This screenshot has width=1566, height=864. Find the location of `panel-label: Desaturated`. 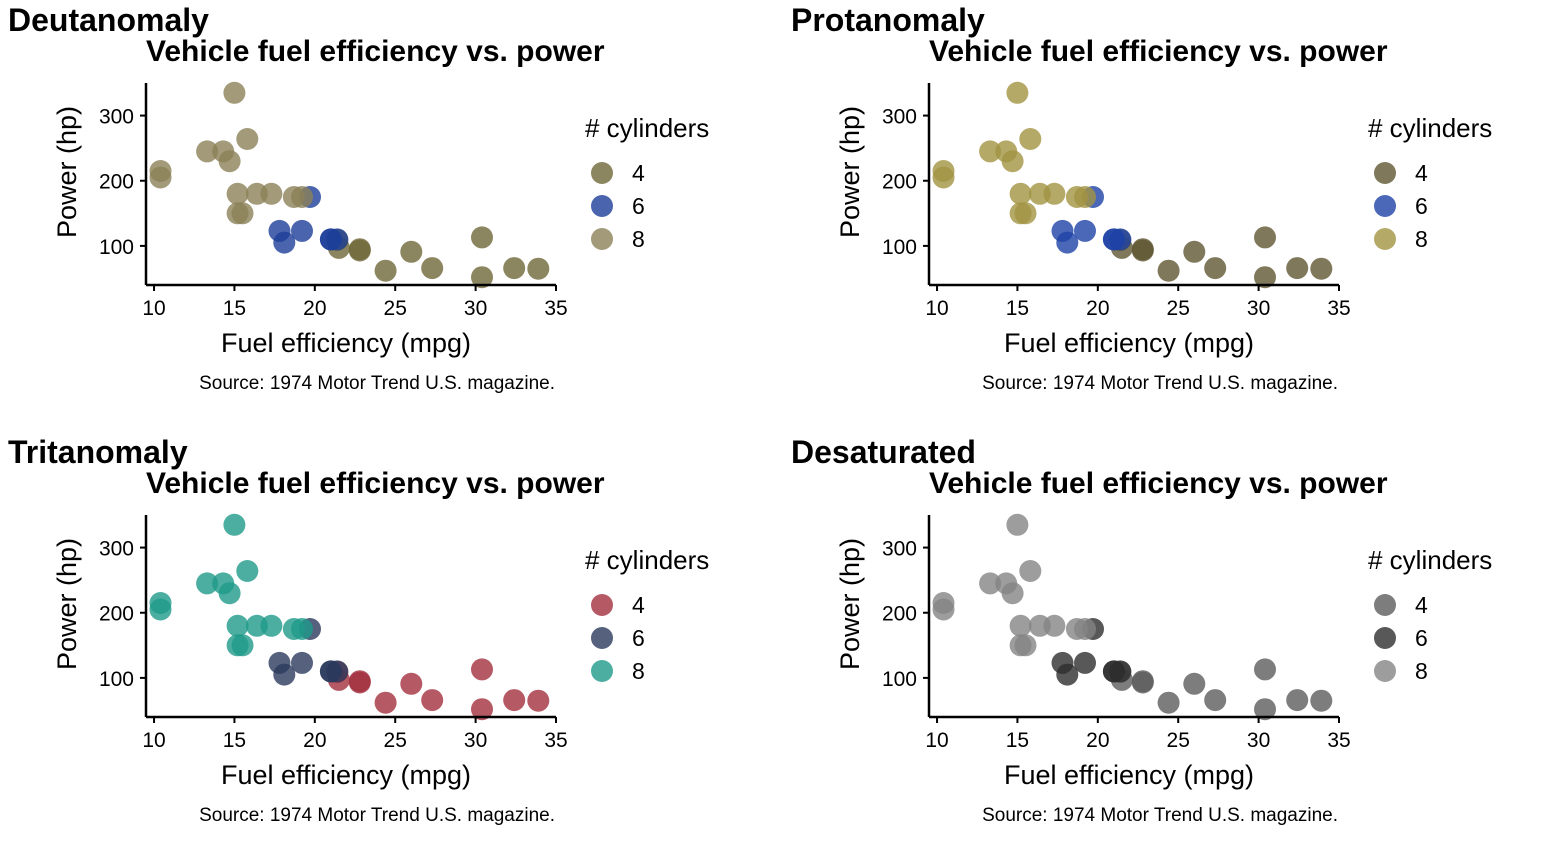

panel-label: Desaturated is located at coordinates (883, 452).